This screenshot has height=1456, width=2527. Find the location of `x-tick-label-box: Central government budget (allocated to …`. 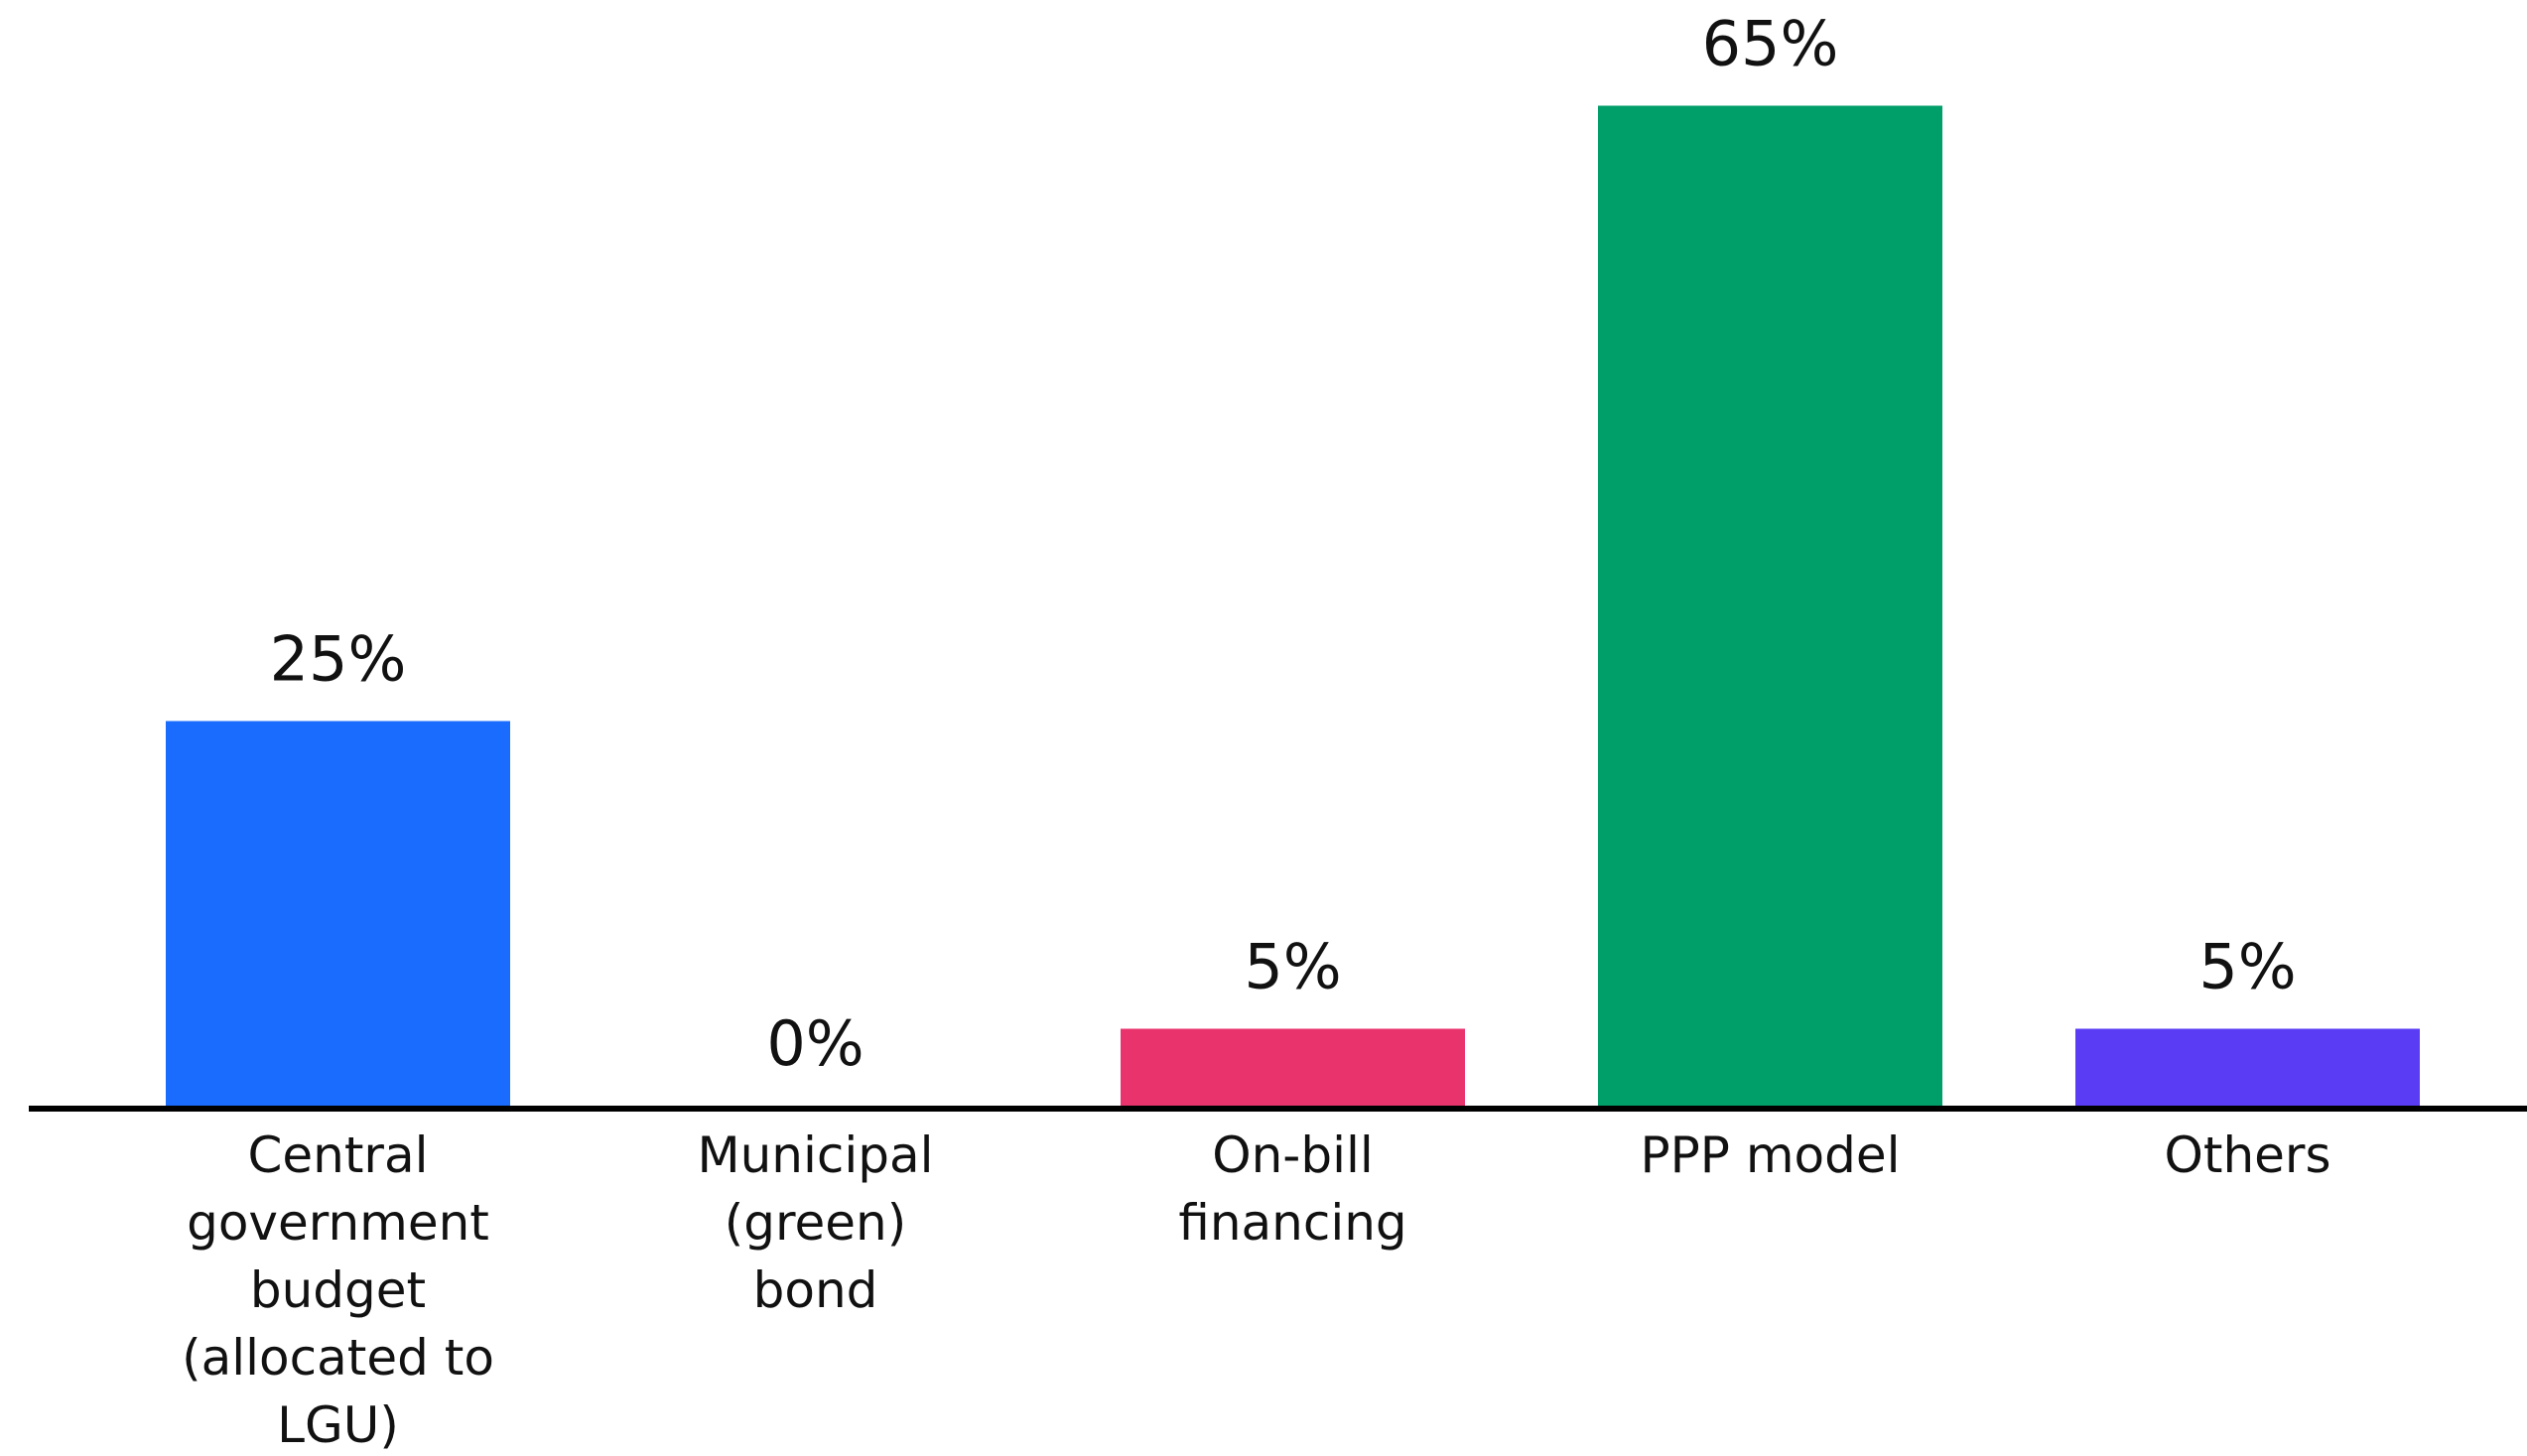

x-tick-label-box: Central government budget (allocated to … is located at coordinates (338, 1290).